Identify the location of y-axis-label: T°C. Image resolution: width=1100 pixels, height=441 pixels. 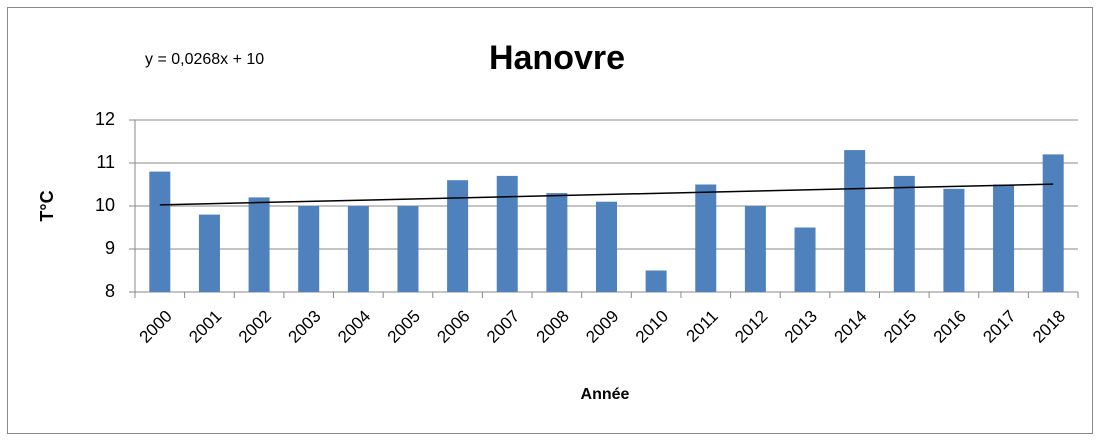
(47, 205).